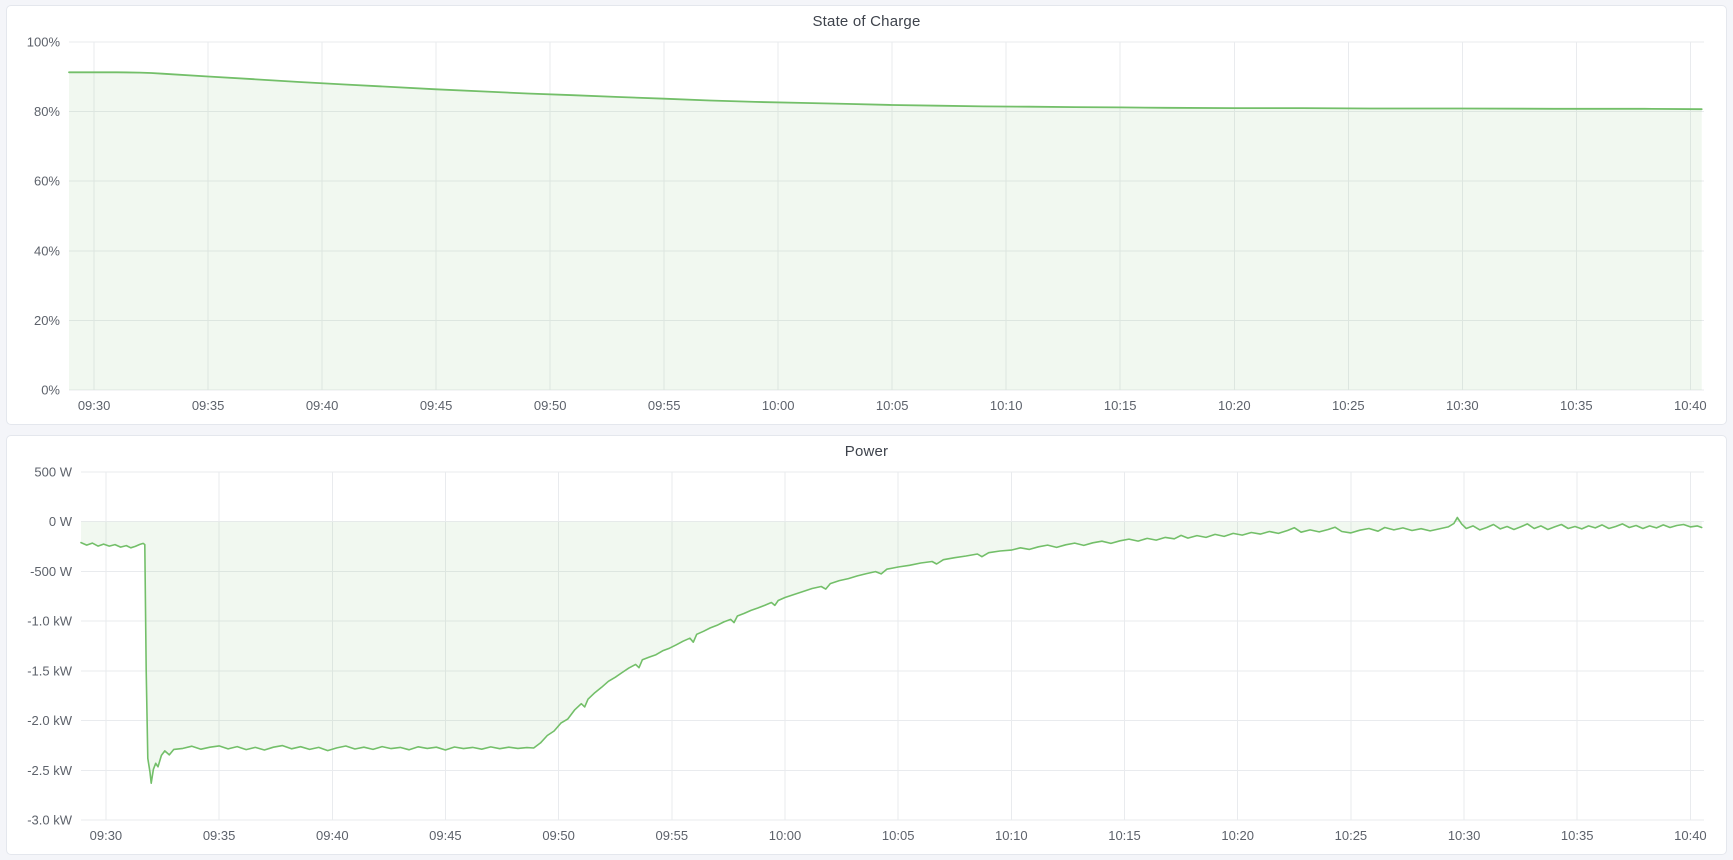 Image resolution: width=1733 pixels, height=860 pixels. What do you see at coordinates (47, 181) in the screenshot?
I see `y-axis-tick-label: 60%` at bounding box center [47, 181].